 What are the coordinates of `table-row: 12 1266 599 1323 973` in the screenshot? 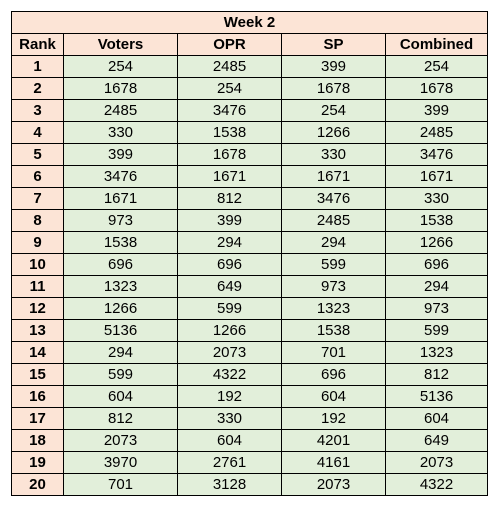 It's located at (249, 308).